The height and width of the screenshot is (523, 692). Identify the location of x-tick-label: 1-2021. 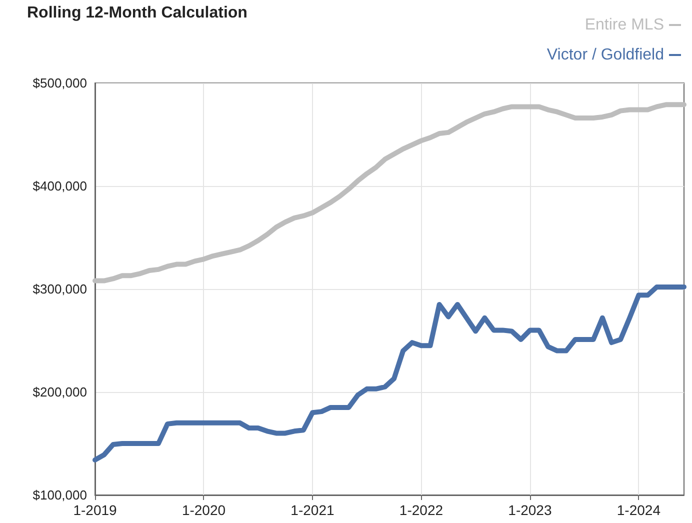
(312, 510).